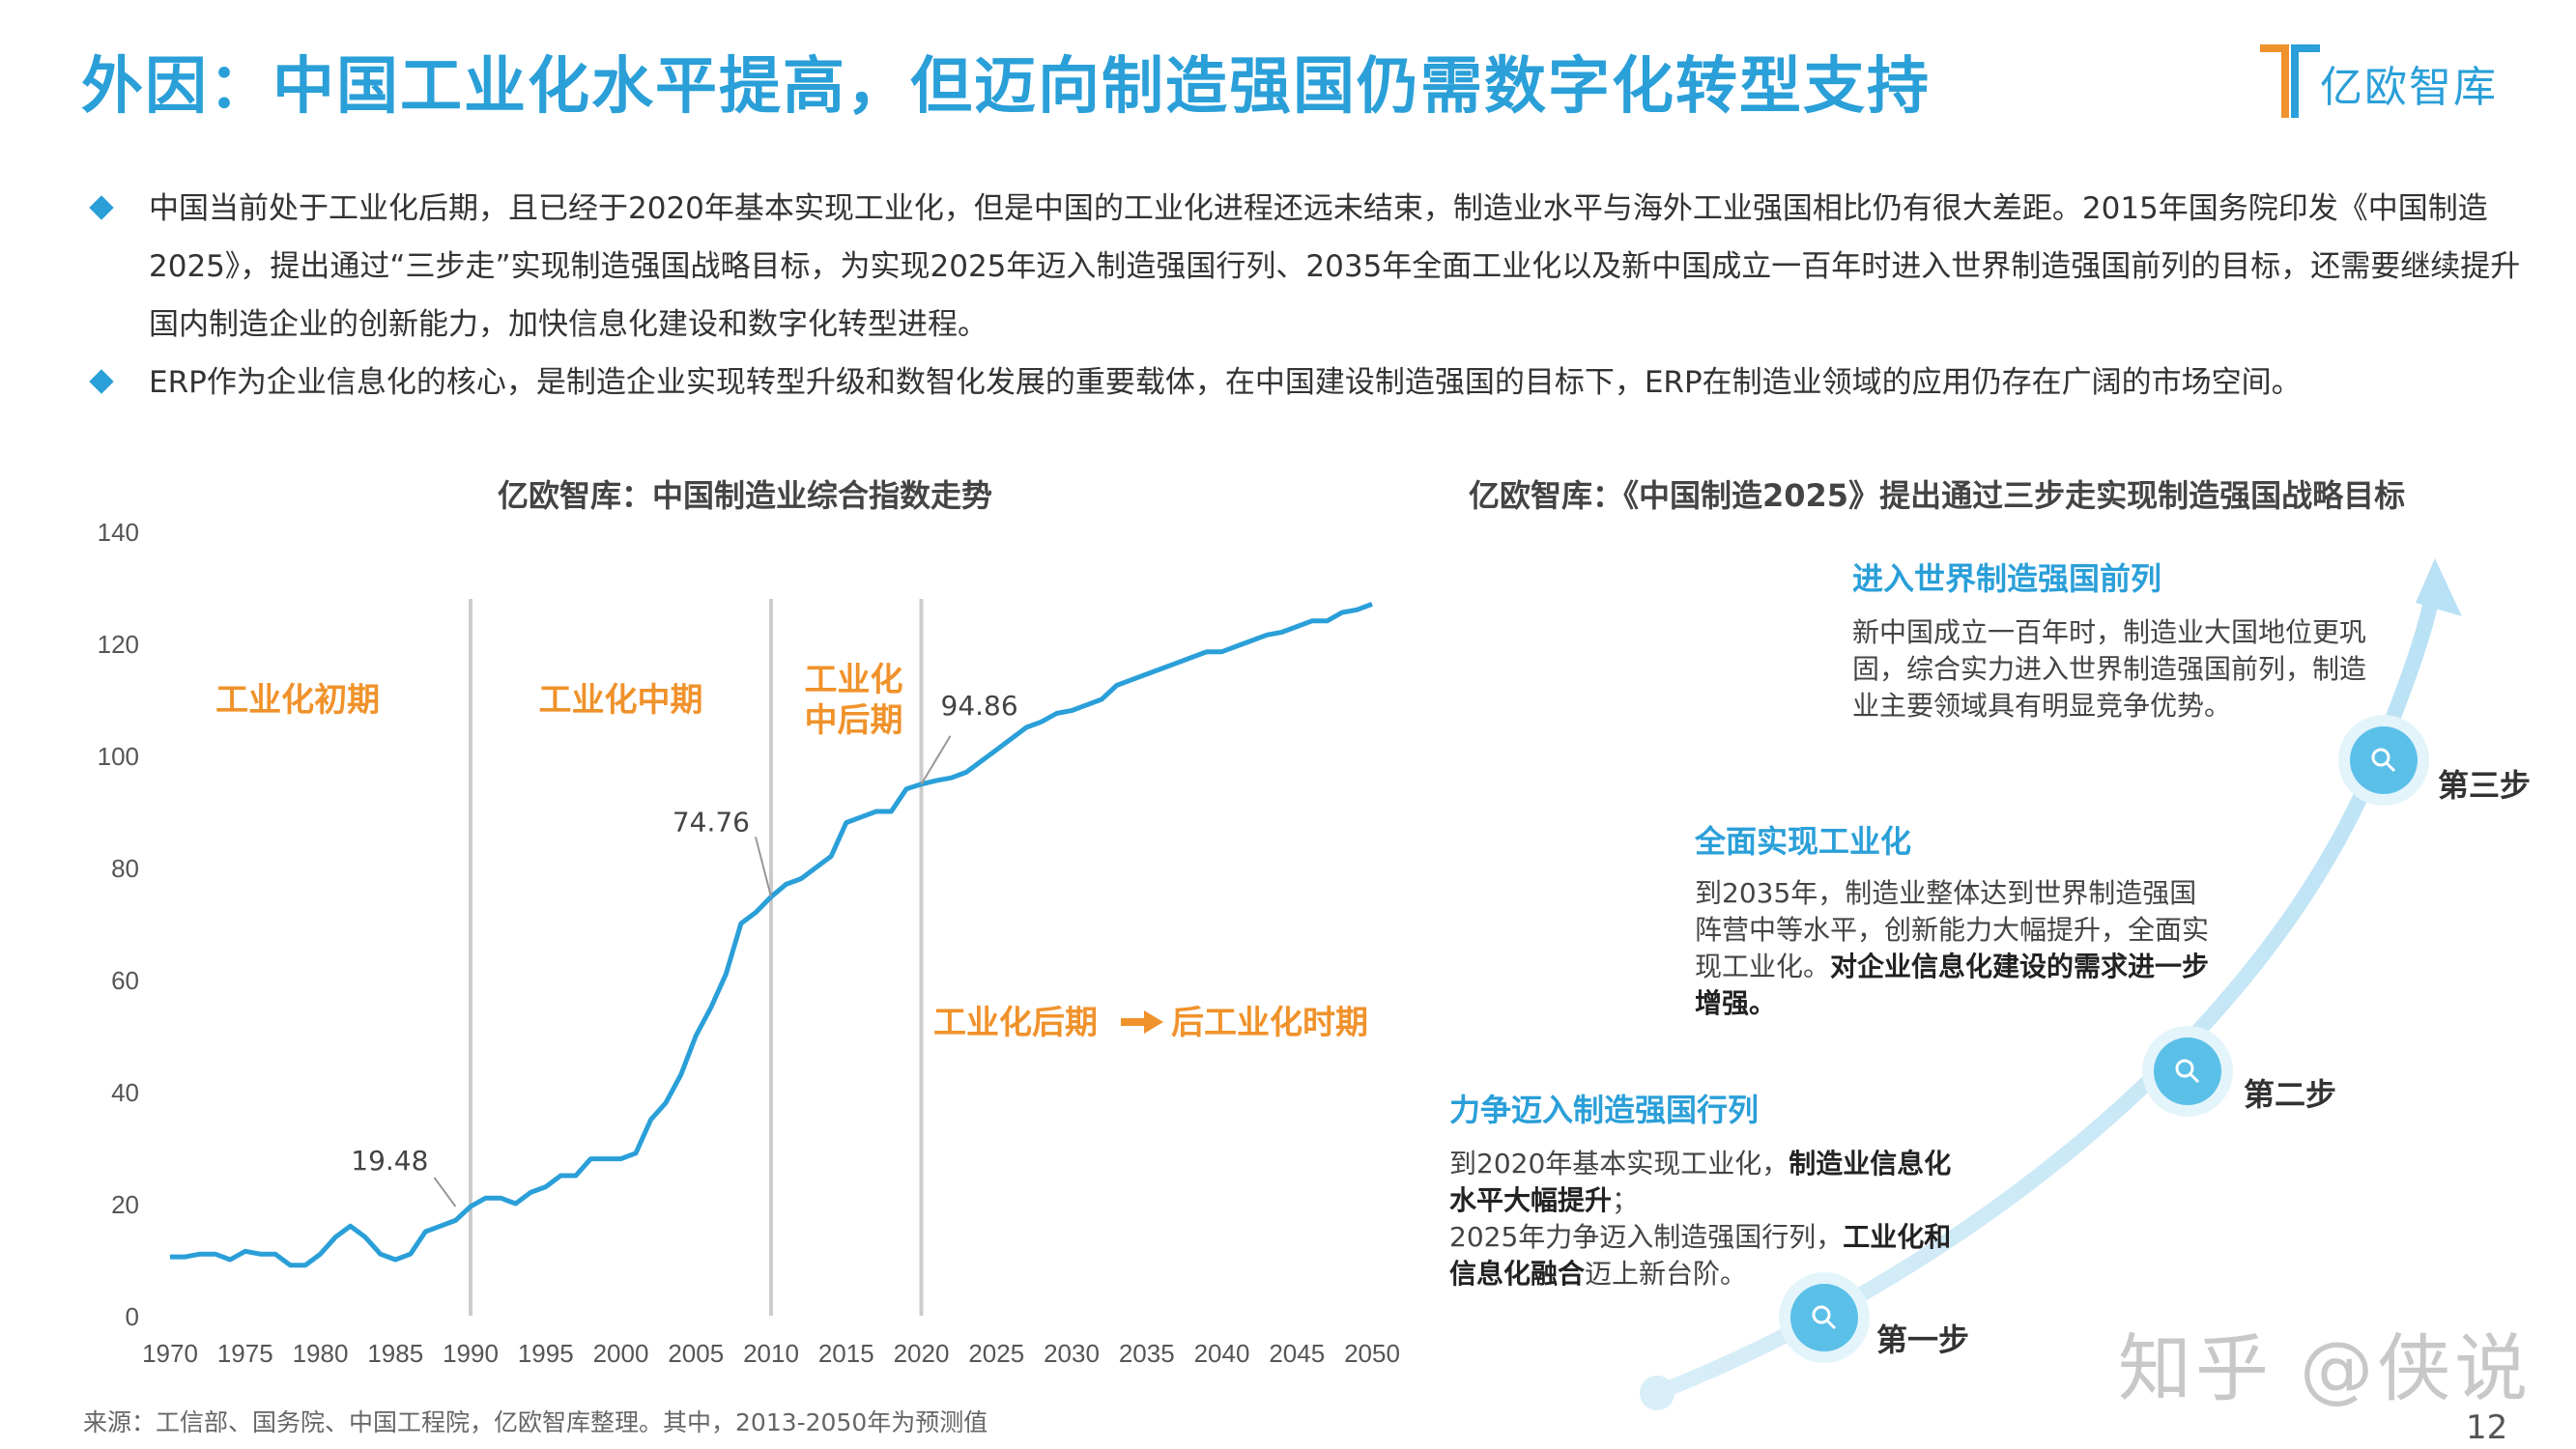 The height and width of the screenshot is (1449, 2576). I want to click on x-tick-label: 2005, so click(696, 1353).